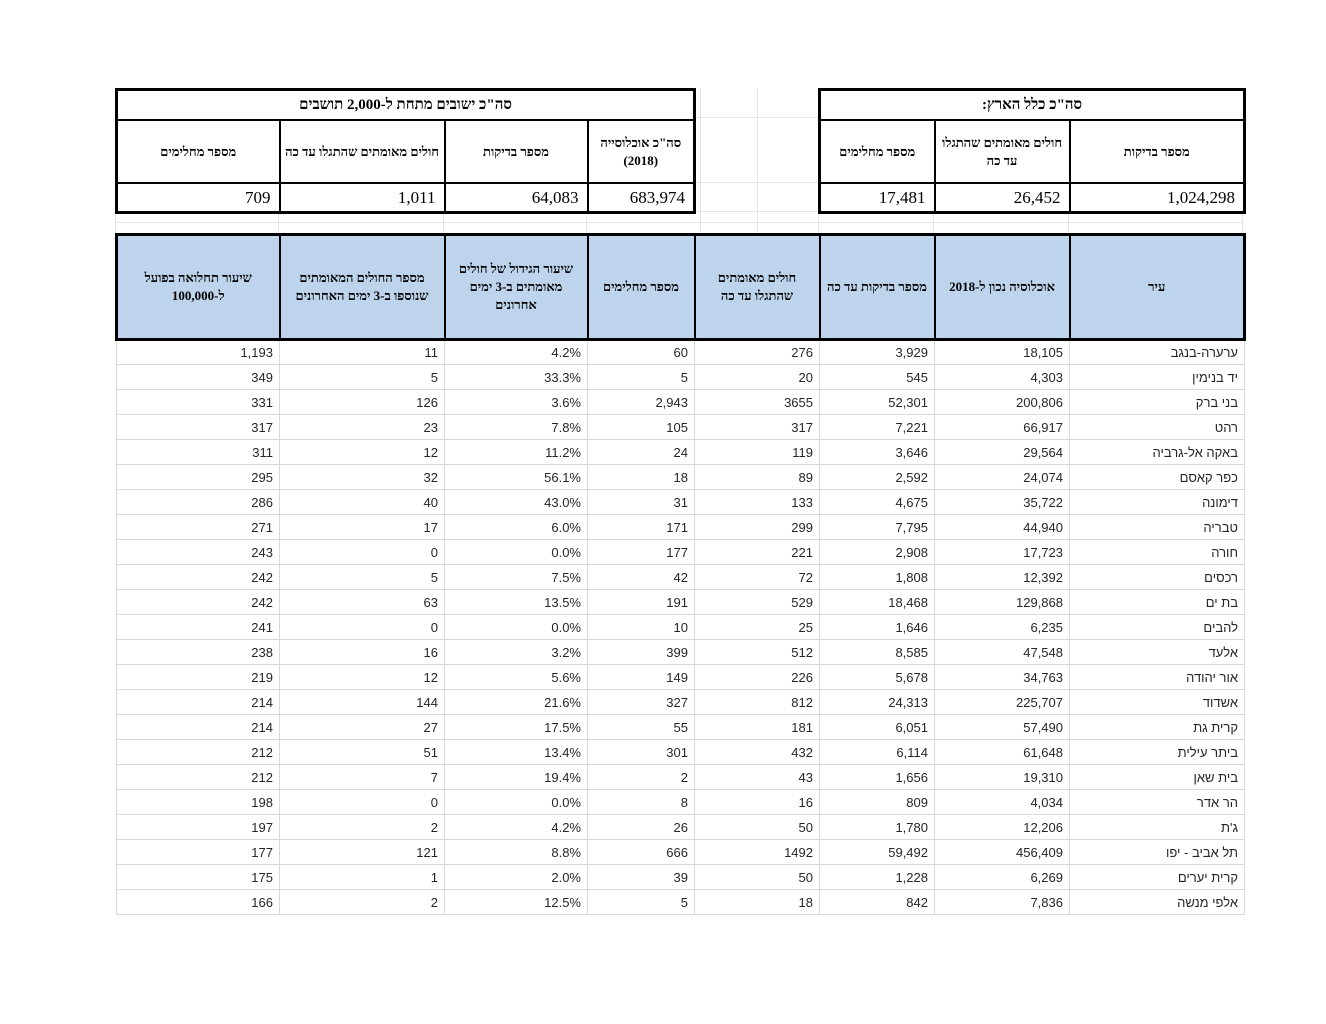 This screenshot has width=1326, height=1024. What do you see at coordinates (516, 777) in the screenshot?
I see `growth-rate-3days-cell: 19.4%` at bounding box center [516, 777].